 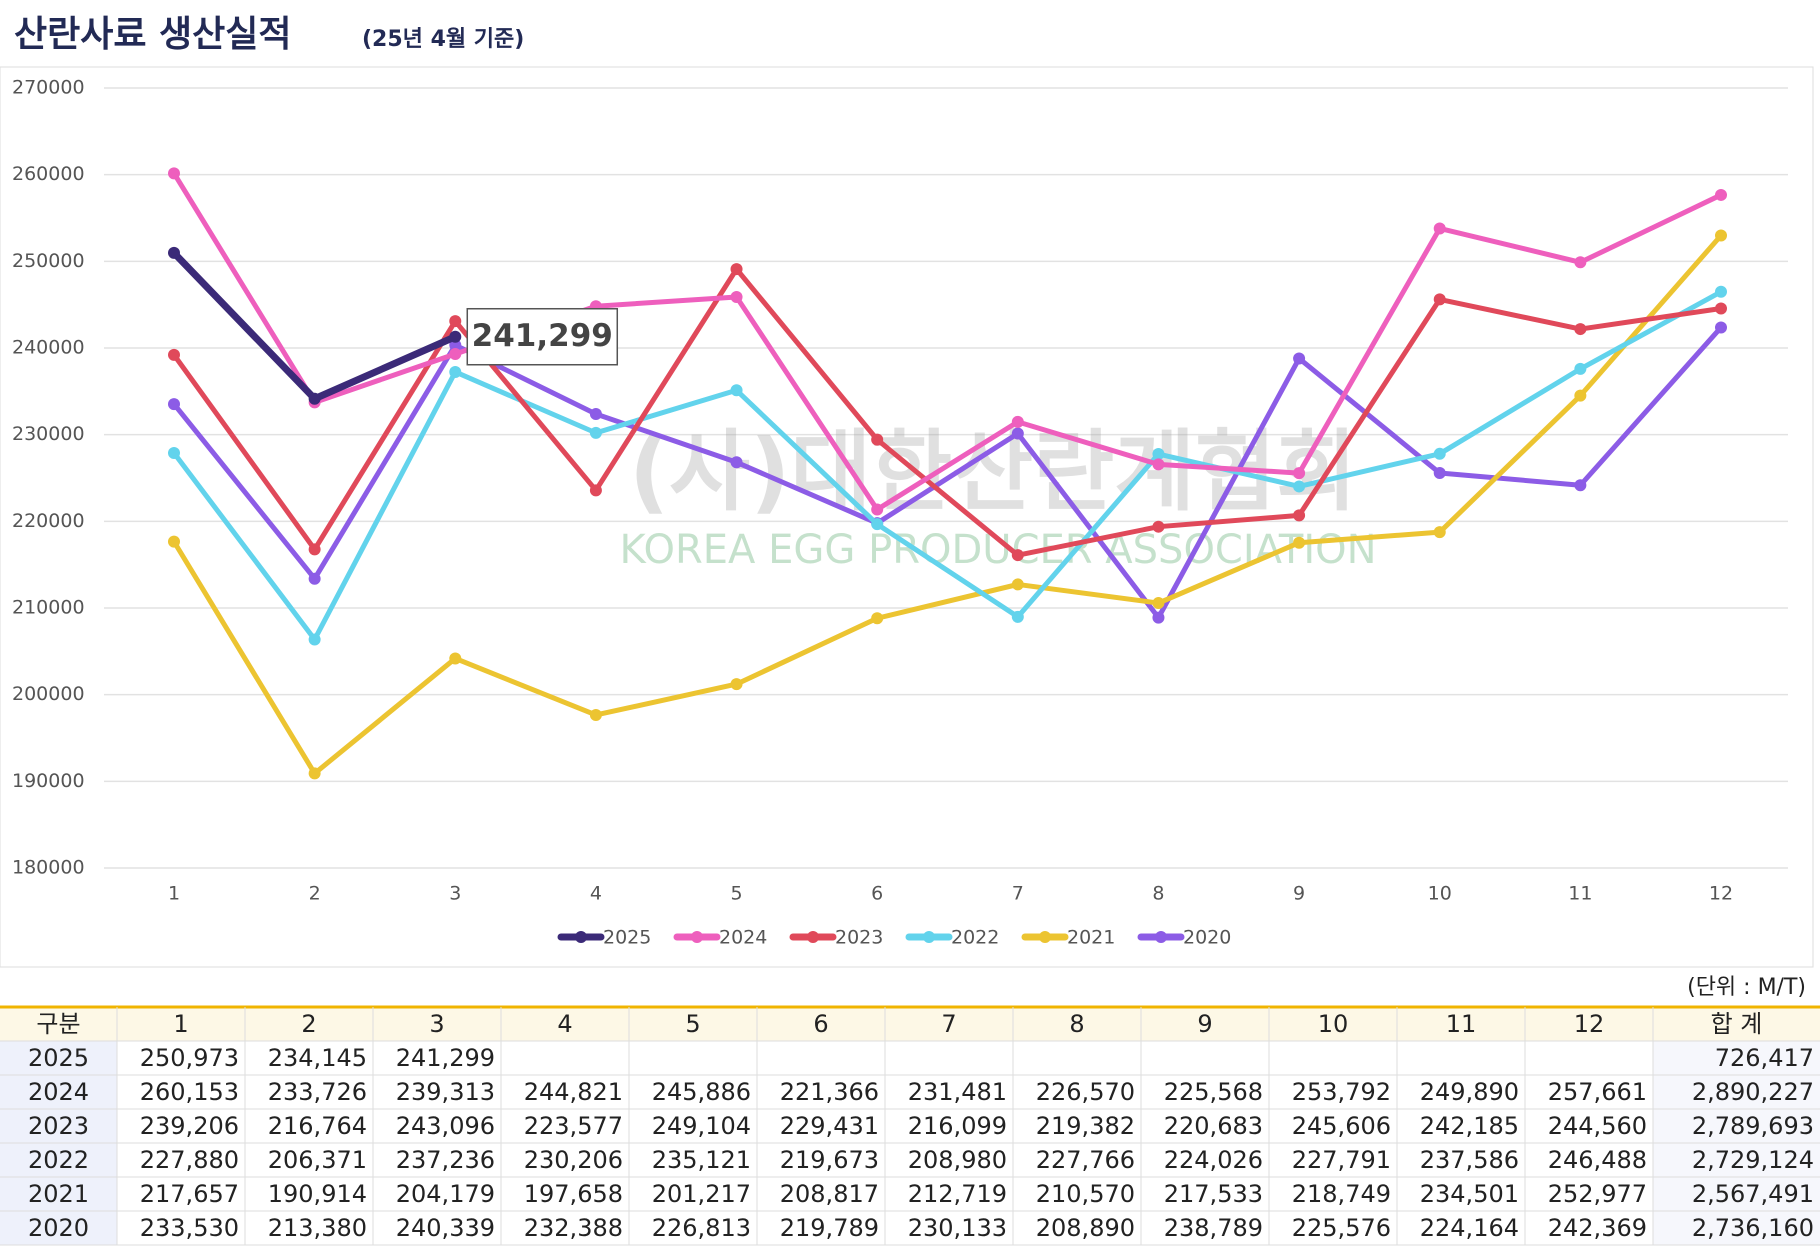 What do you see at coordinates (1213, 1160) in the screenshot?
I see `table-cell: 224,026` at bounding box center [1213, 1160].